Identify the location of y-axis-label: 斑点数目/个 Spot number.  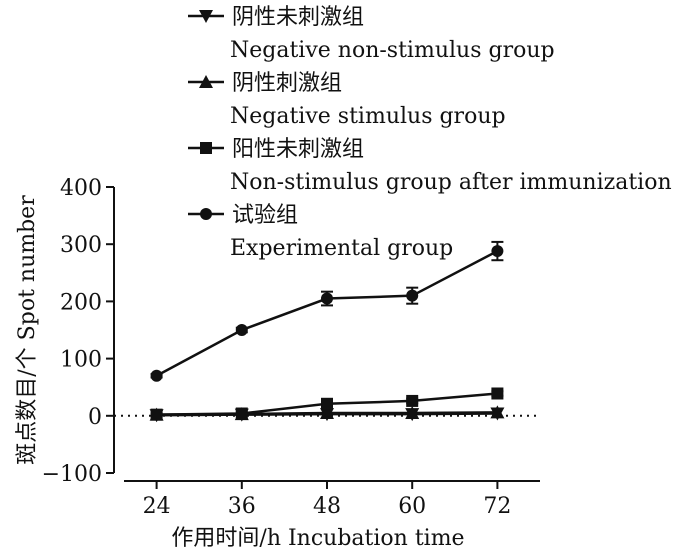
(27, 330).